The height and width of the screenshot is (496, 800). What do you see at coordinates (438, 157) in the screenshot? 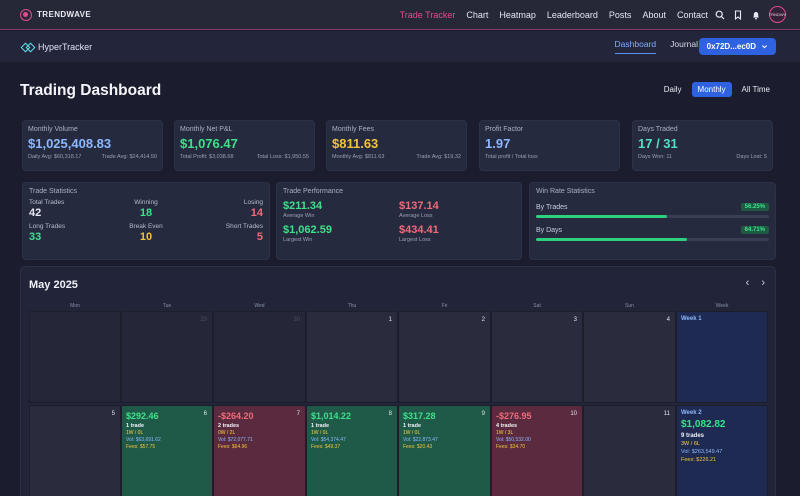
I see `kpi-sub-right: Trade Avg: $19.32` at bounding box center [438, 157].